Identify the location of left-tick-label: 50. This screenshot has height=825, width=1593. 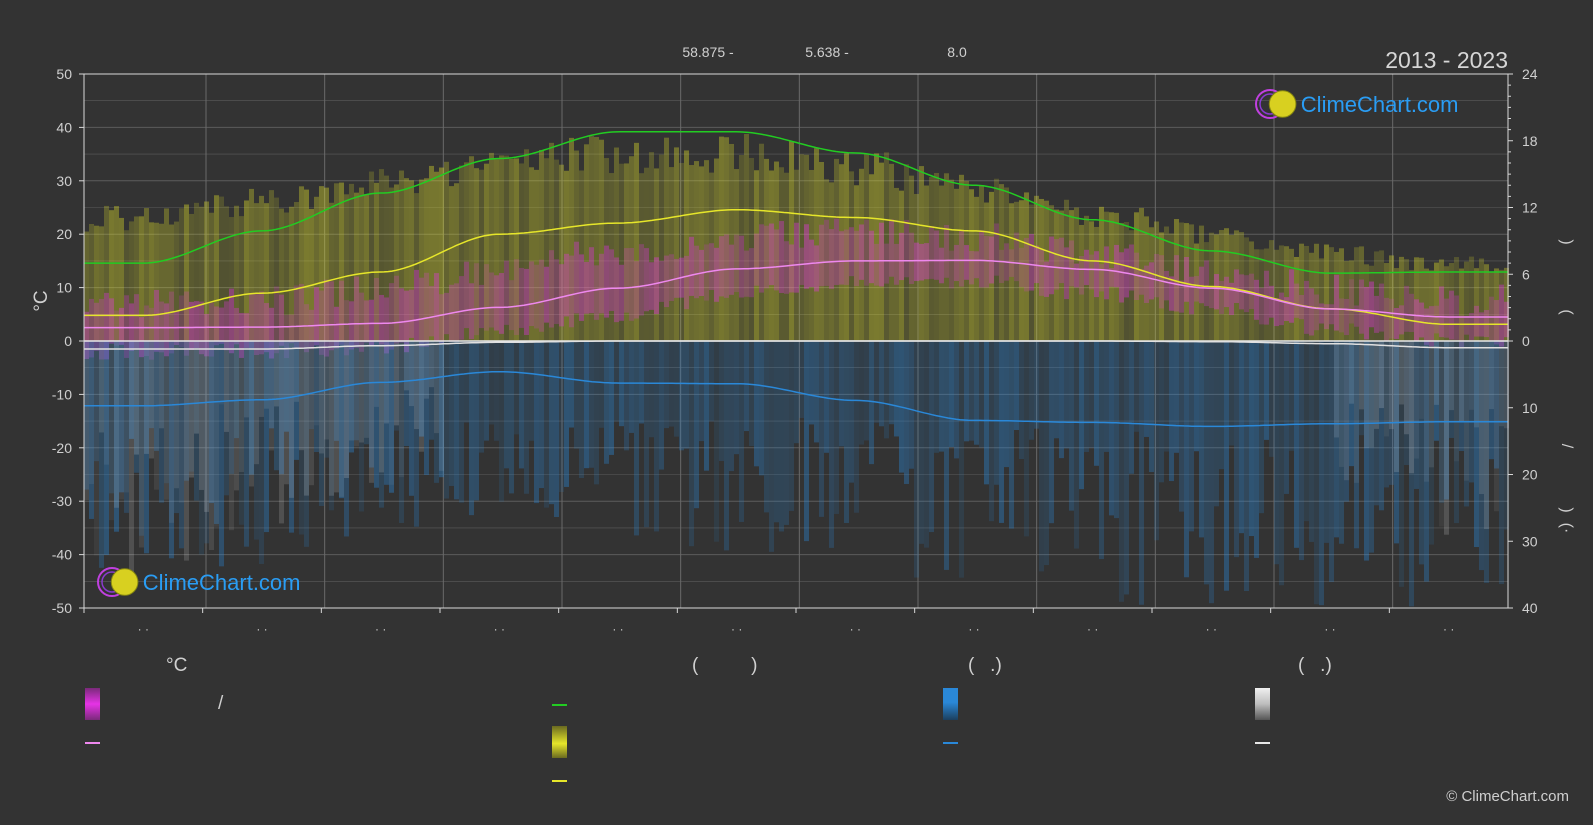
(64, 74).